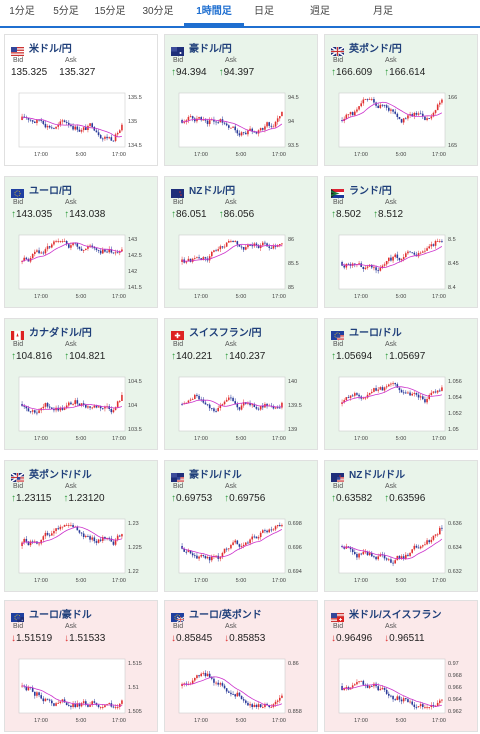  I want to click on y-tick-label: 0.964, so click(455, 700).